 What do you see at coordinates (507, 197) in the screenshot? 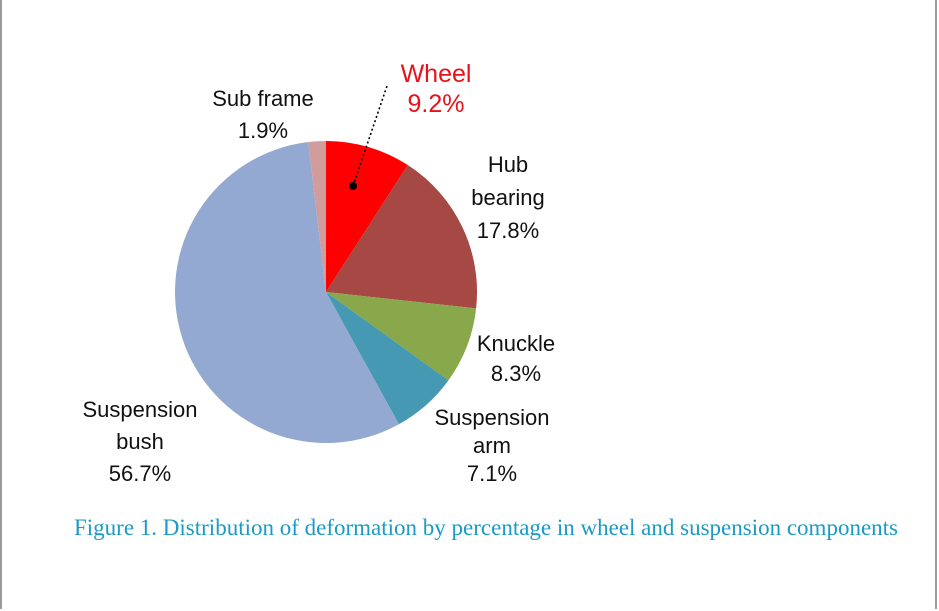
I see `slice-label-hub-bearing: Hub bearing 17.8%` at bounding box center [507, 197].